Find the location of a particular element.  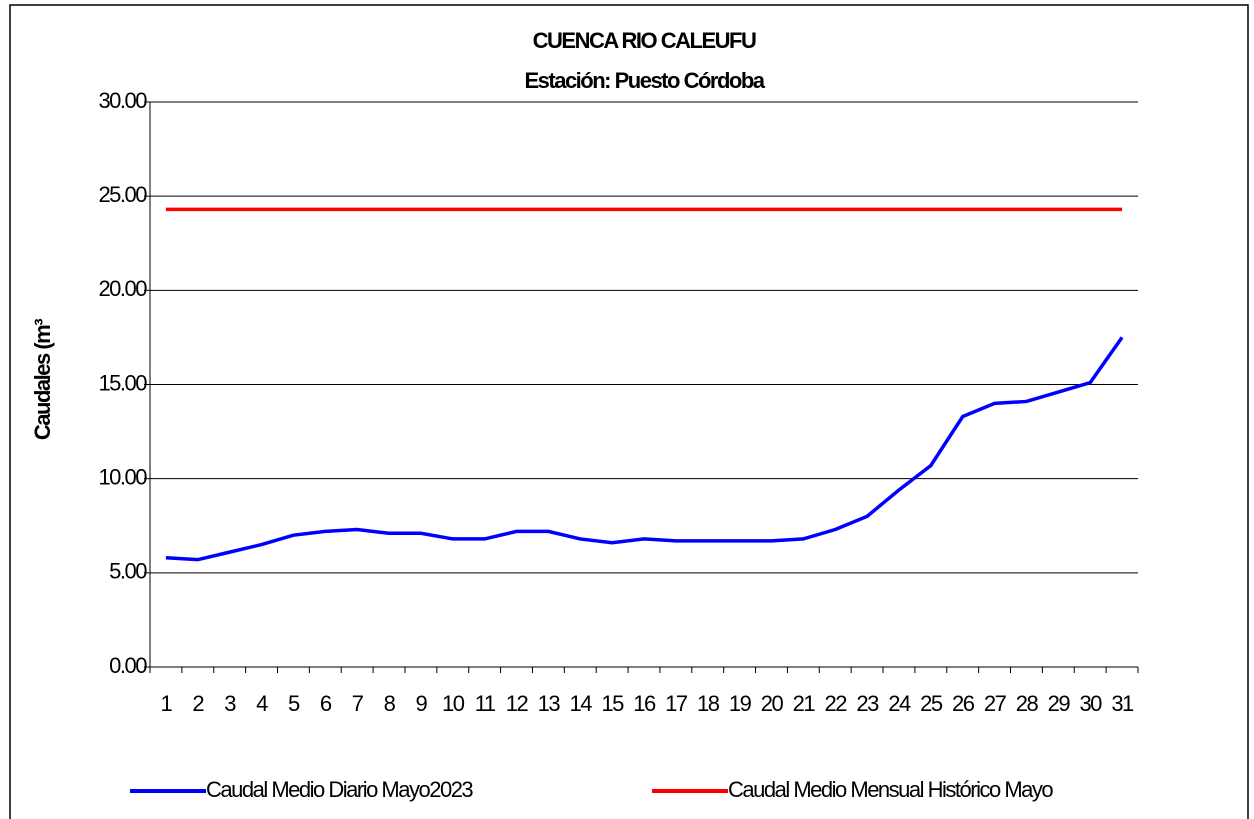

x-tick-label: 21 is located at coordinates (804, 703).